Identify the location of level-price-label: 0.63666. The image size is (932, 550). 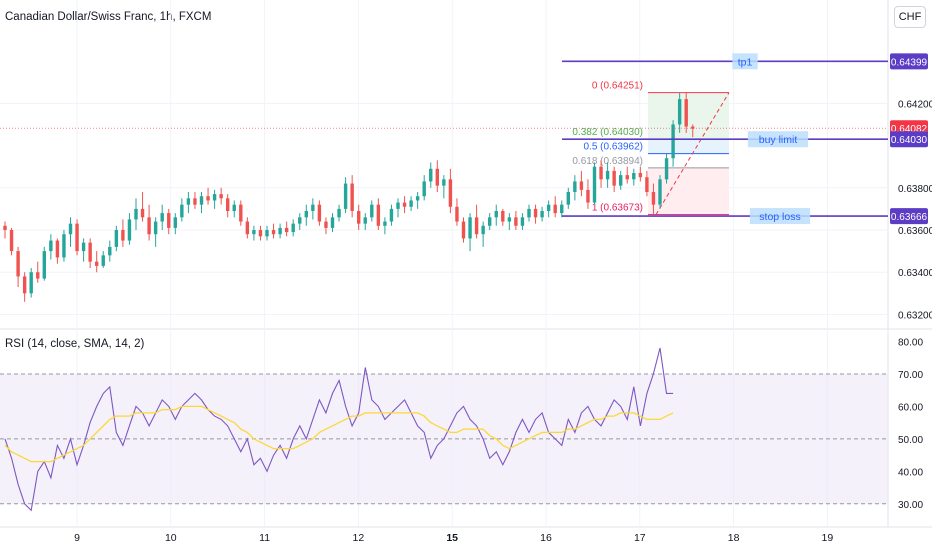
(909, 217).